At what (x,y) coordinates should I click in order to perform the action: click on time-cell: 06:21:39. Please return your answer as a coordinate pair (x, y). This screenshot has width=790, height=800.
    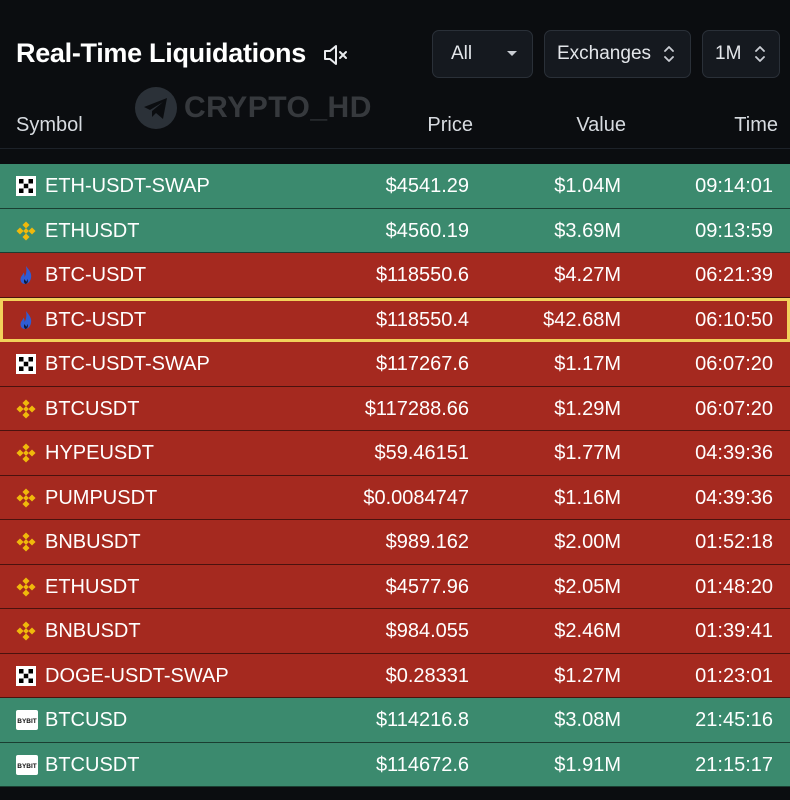
    Looking at the image, I should click on (734, 275).